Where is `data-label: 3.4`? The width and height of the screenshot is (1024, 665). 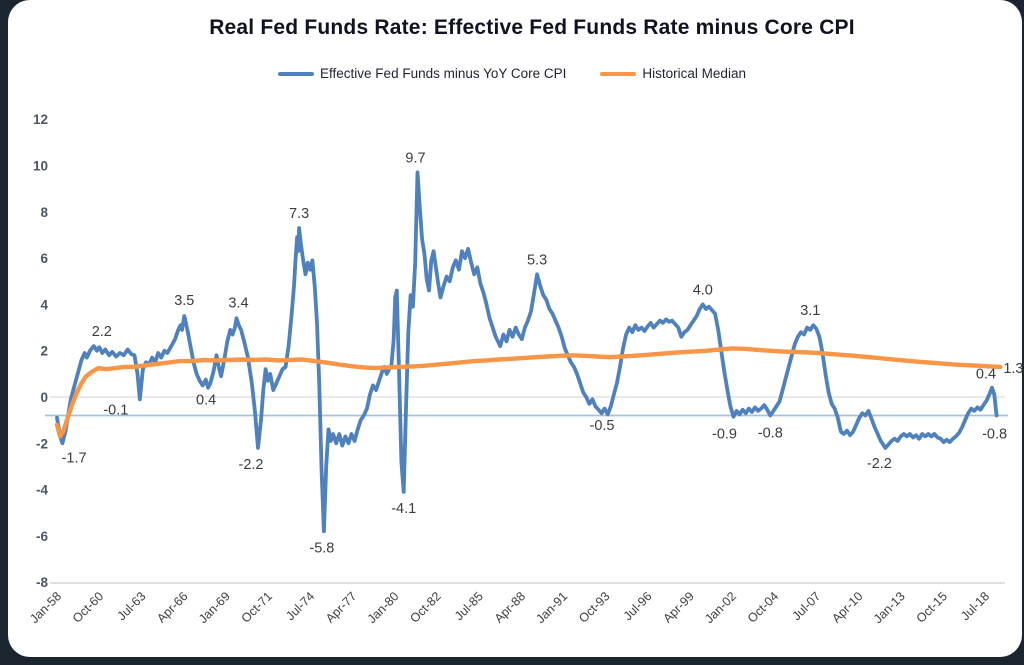
data-label: 3.4 is located at coordinates (238, 303).